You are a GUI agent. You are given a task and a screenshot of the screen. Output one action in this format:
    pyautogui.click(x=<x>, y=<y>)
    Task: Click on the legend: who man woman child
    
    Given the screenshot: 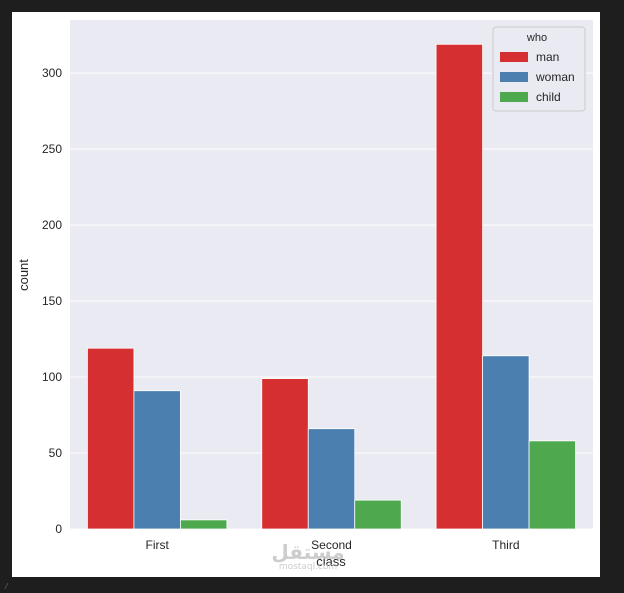 What is the action you would take?
    pyautogui.click(x=539, y=69)
    